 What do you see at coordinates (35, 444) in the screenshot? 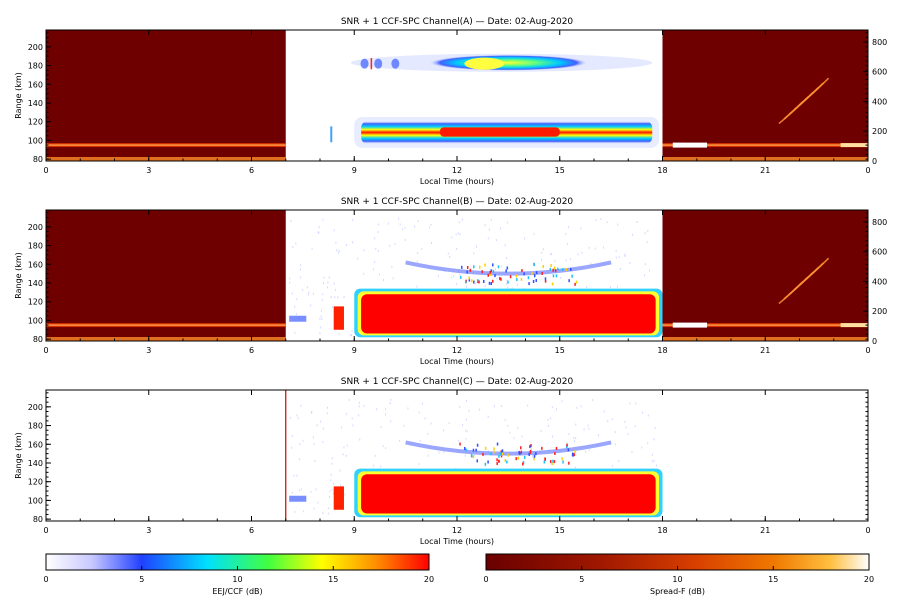
I see `y-tick-label: 160` at bounding box center [35, 444].